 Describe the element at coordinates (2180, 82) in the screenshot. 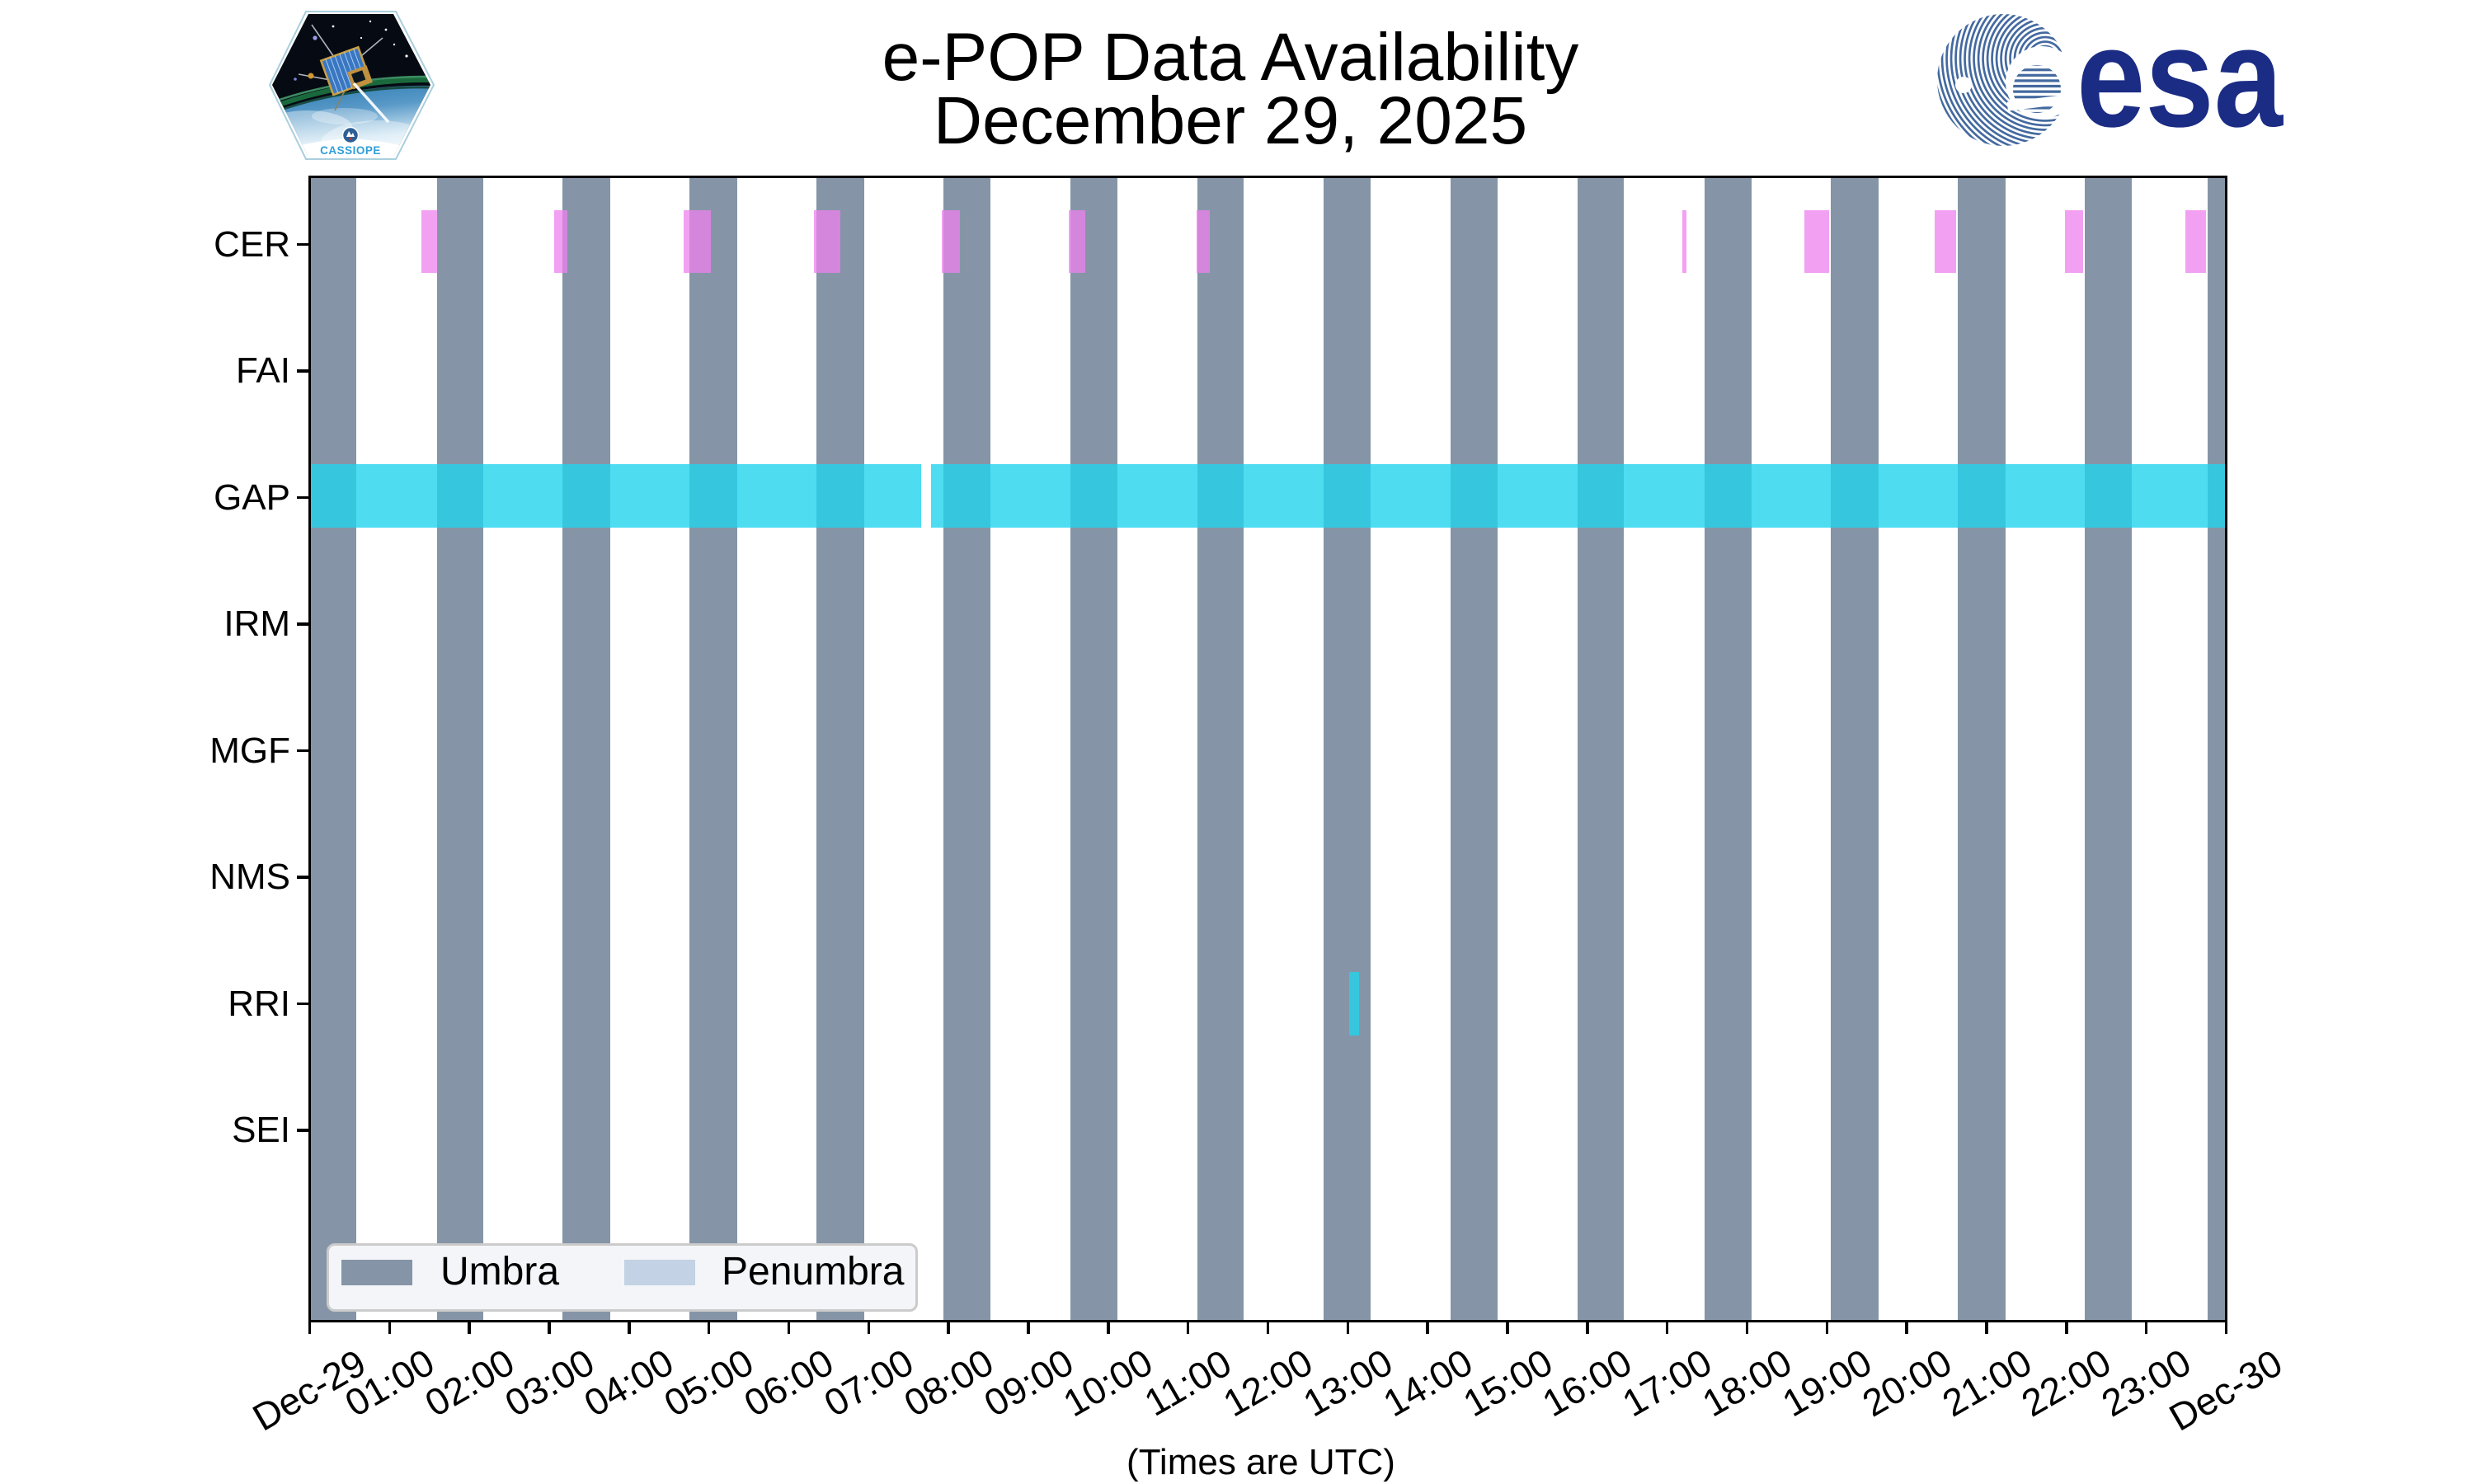

I see `svg-text: esa` at that location.